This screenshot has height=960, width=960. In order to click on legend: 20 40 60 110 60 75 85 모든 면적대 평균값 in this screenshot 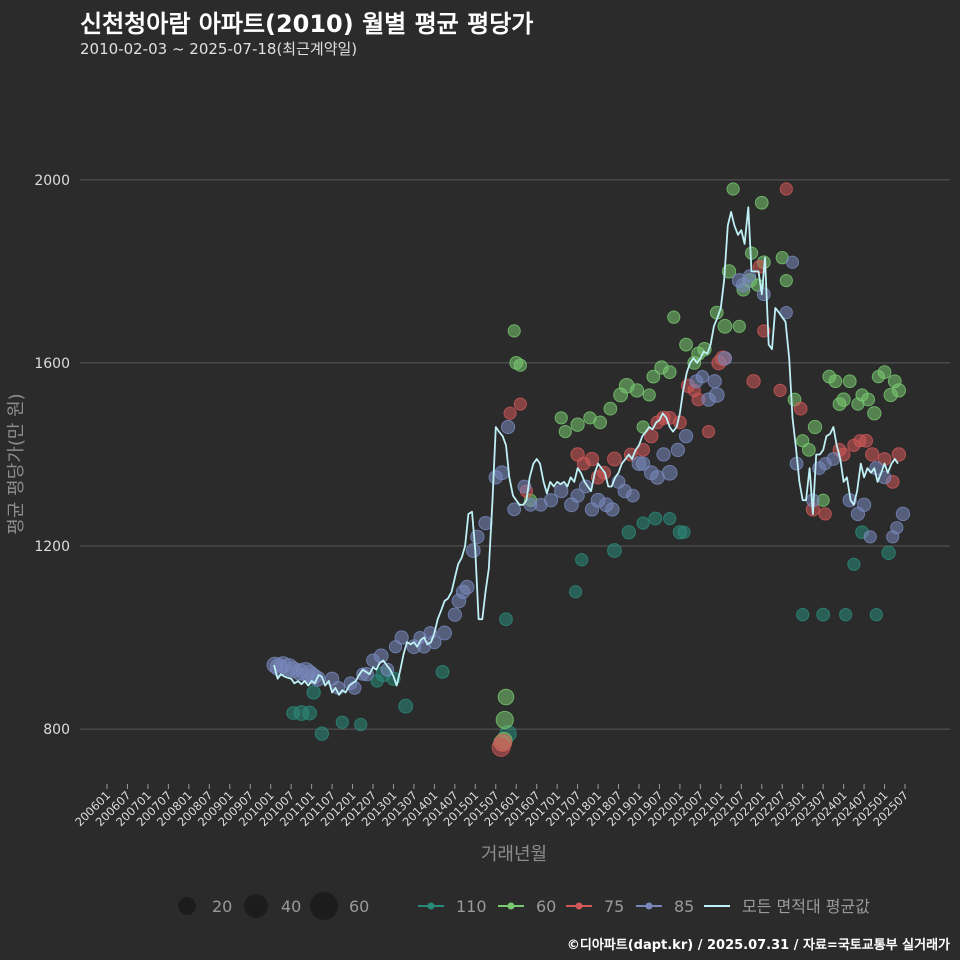, I will do `click(524, 906)`.